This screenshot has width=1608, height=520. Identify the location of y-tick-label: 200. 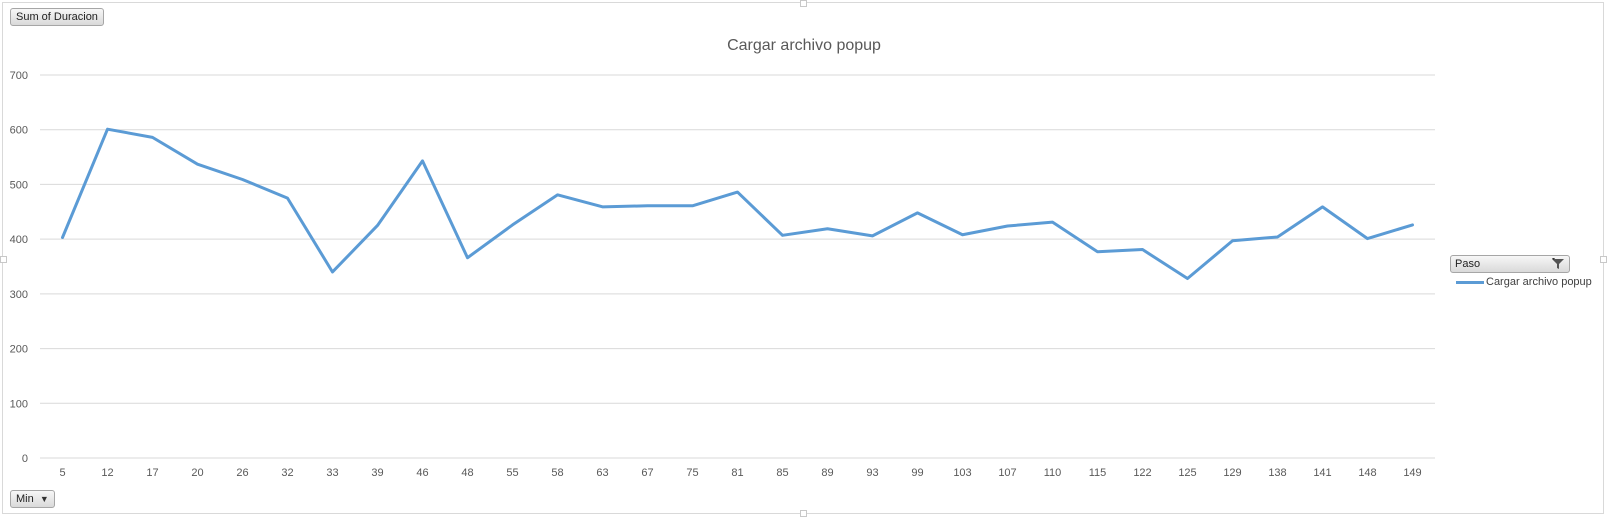
(19, 350).